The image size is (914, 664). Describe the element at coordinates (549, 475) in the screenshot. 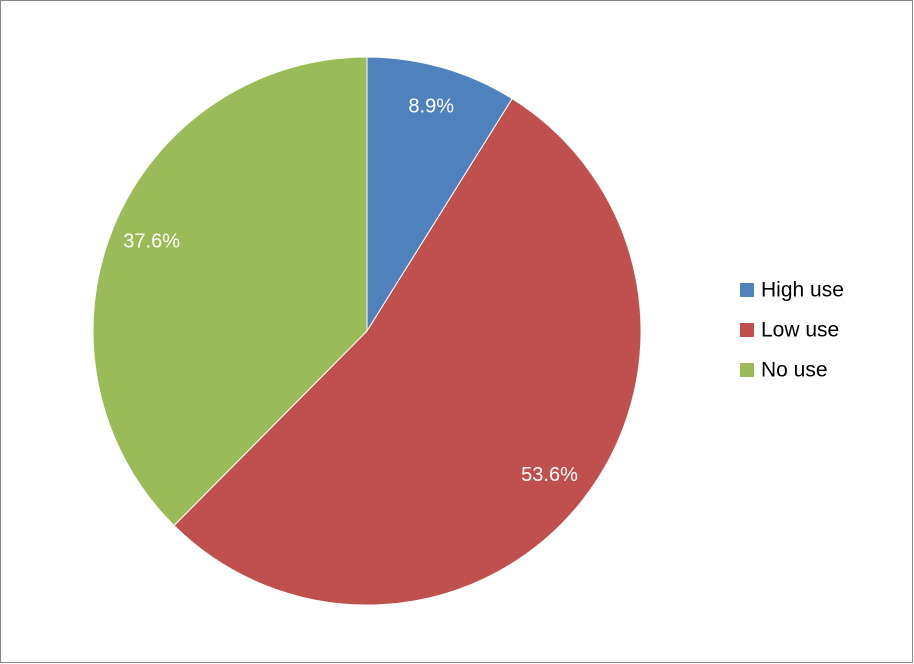

I see `value-label: 53.6%` at that location.